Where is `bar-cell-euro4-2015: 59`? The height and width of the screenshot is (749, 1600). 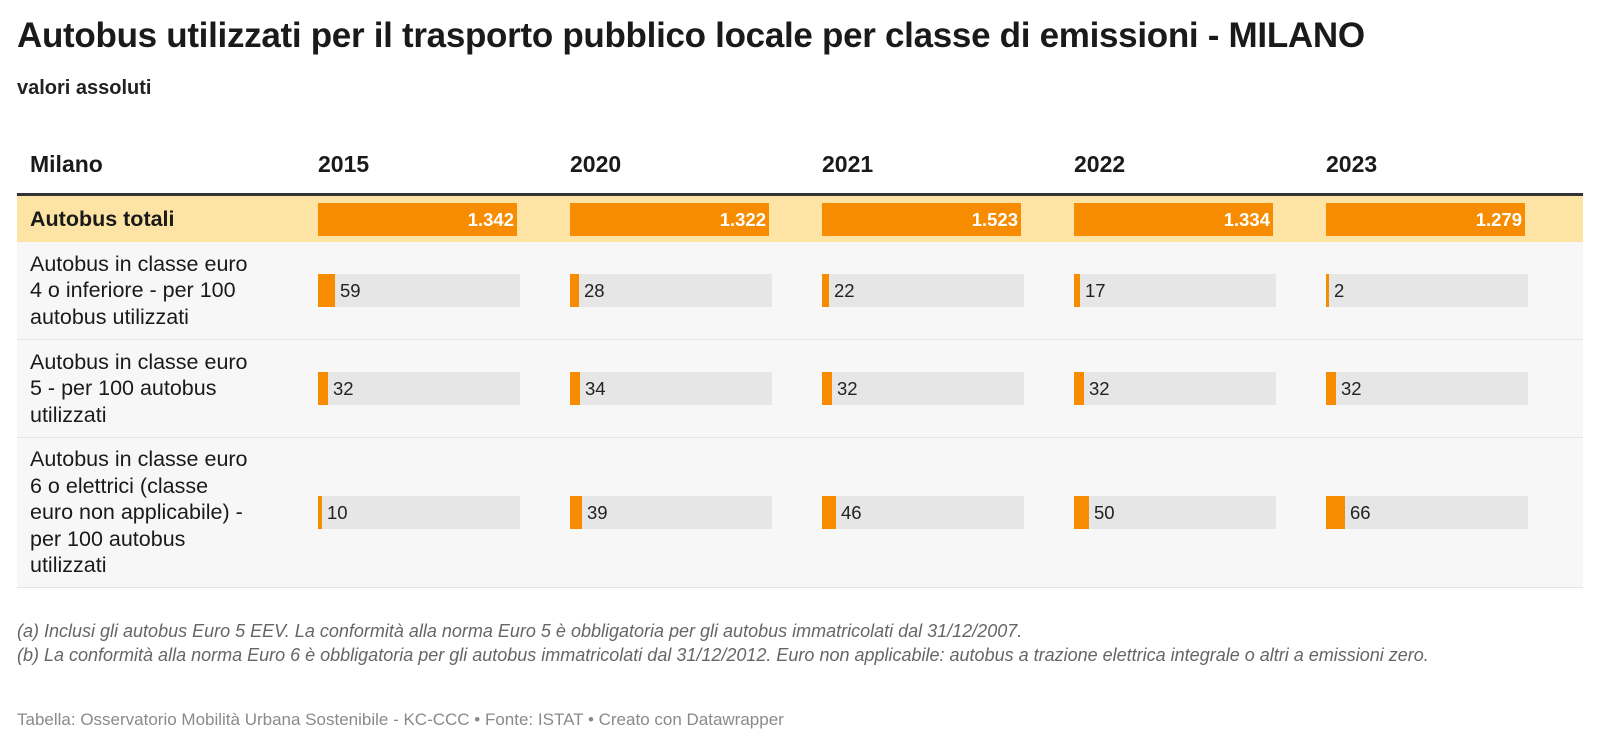 bar-cell-euro4-2015: 59 is located at coordinates (419, 290).